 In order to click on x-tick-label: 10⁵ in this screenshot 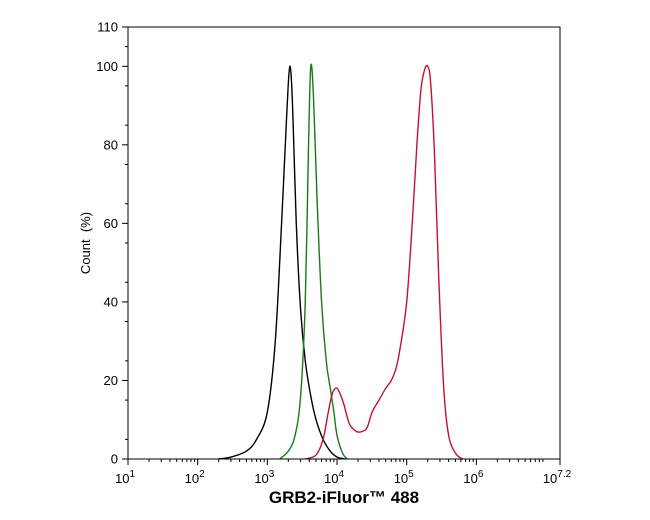, I will do `click(404, 477)`.